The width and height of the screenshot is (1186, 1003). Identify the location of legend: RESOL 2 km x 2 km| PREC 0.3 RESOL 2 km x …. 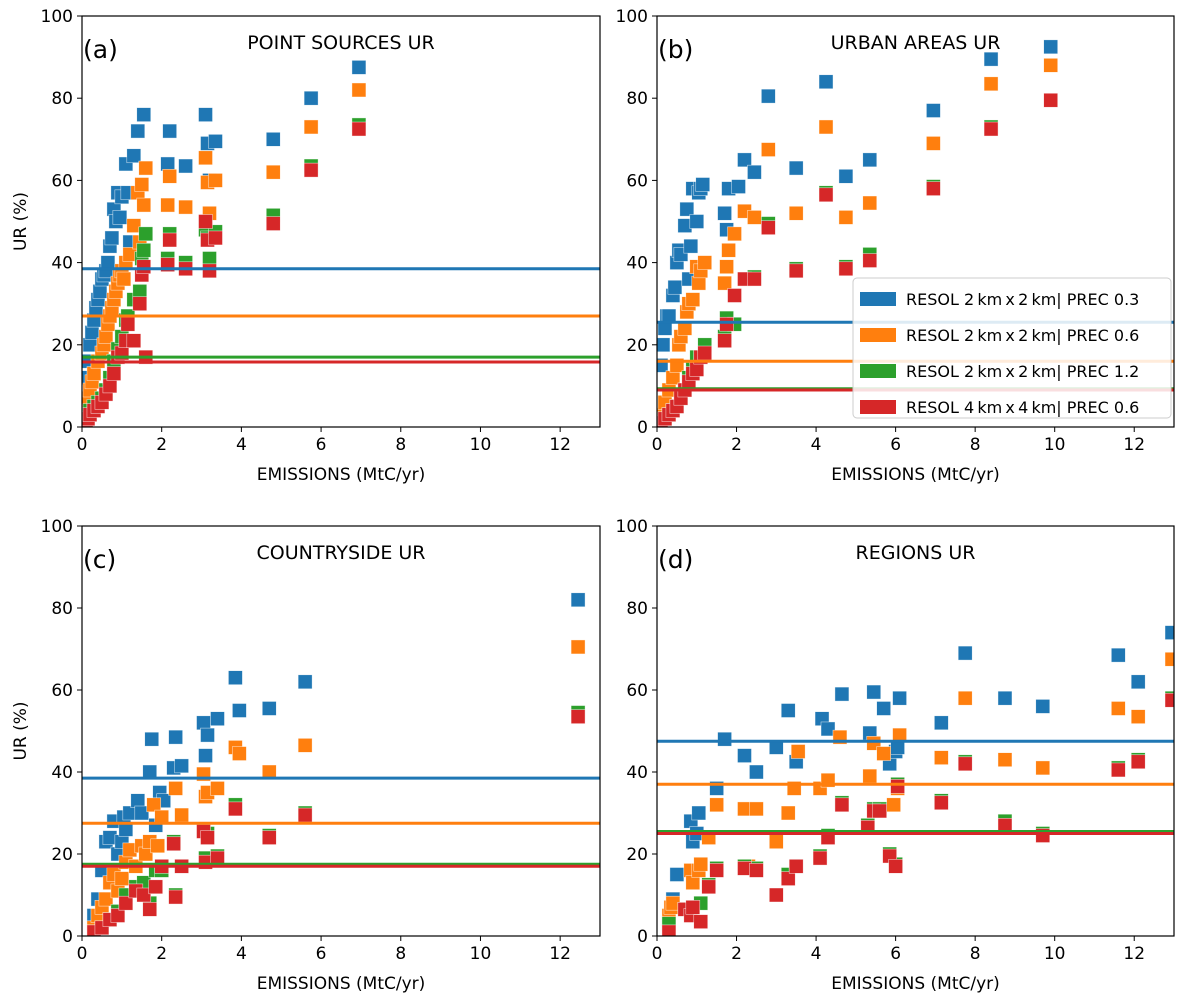
(1012, 348).